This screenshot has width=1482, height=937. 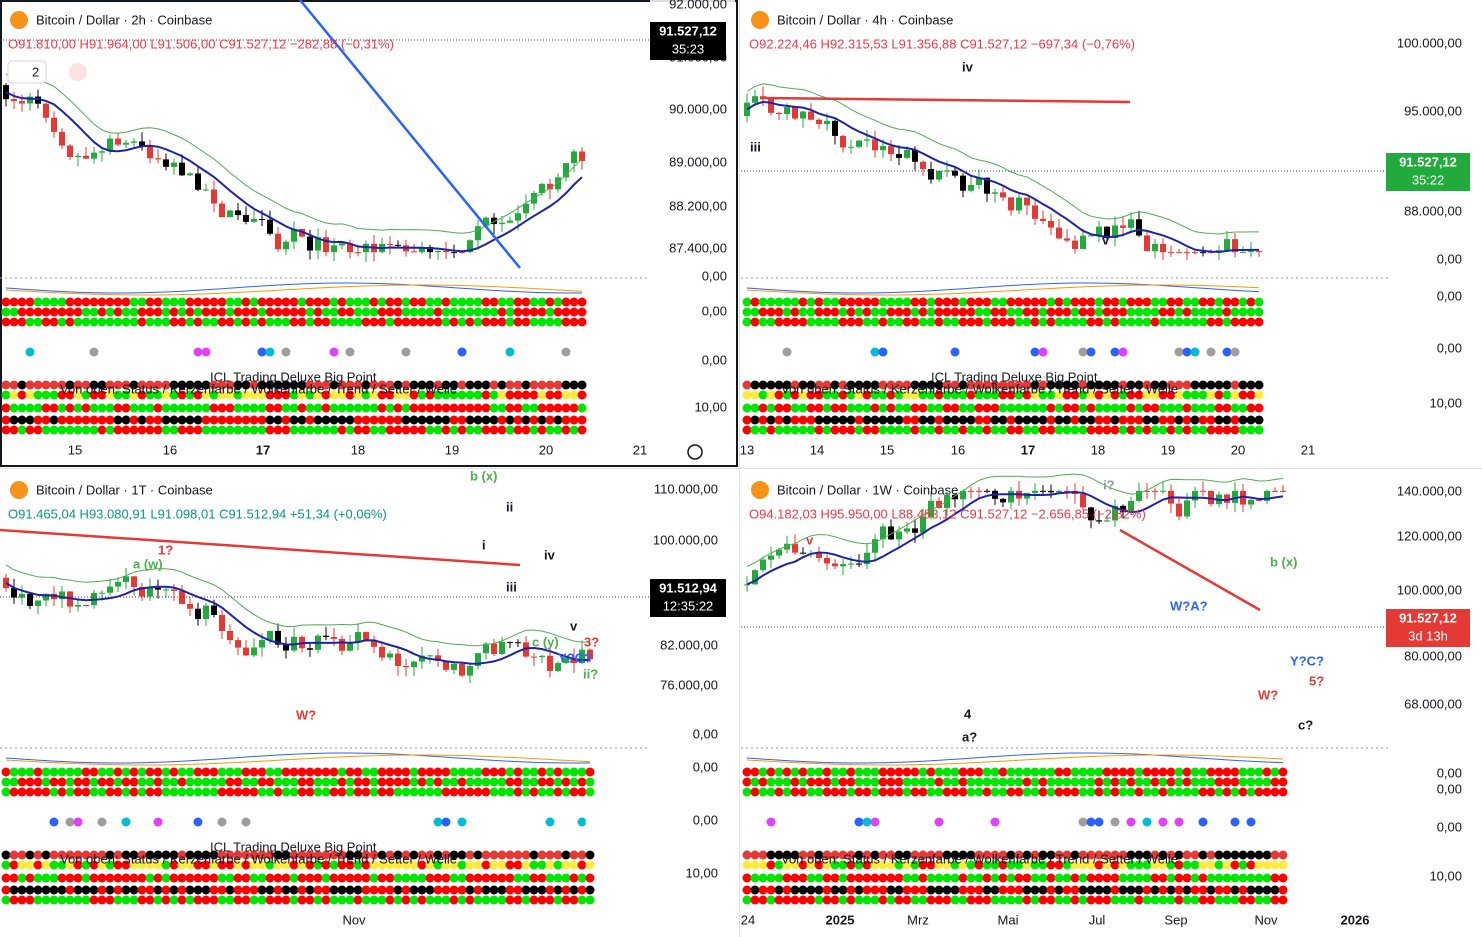 What do you see at coordinates (124, 19) in the screenshot?
I see `symbol-title: Bitcoin / Dollar · 2h · Coinbase` at bounding box center [124, 19].